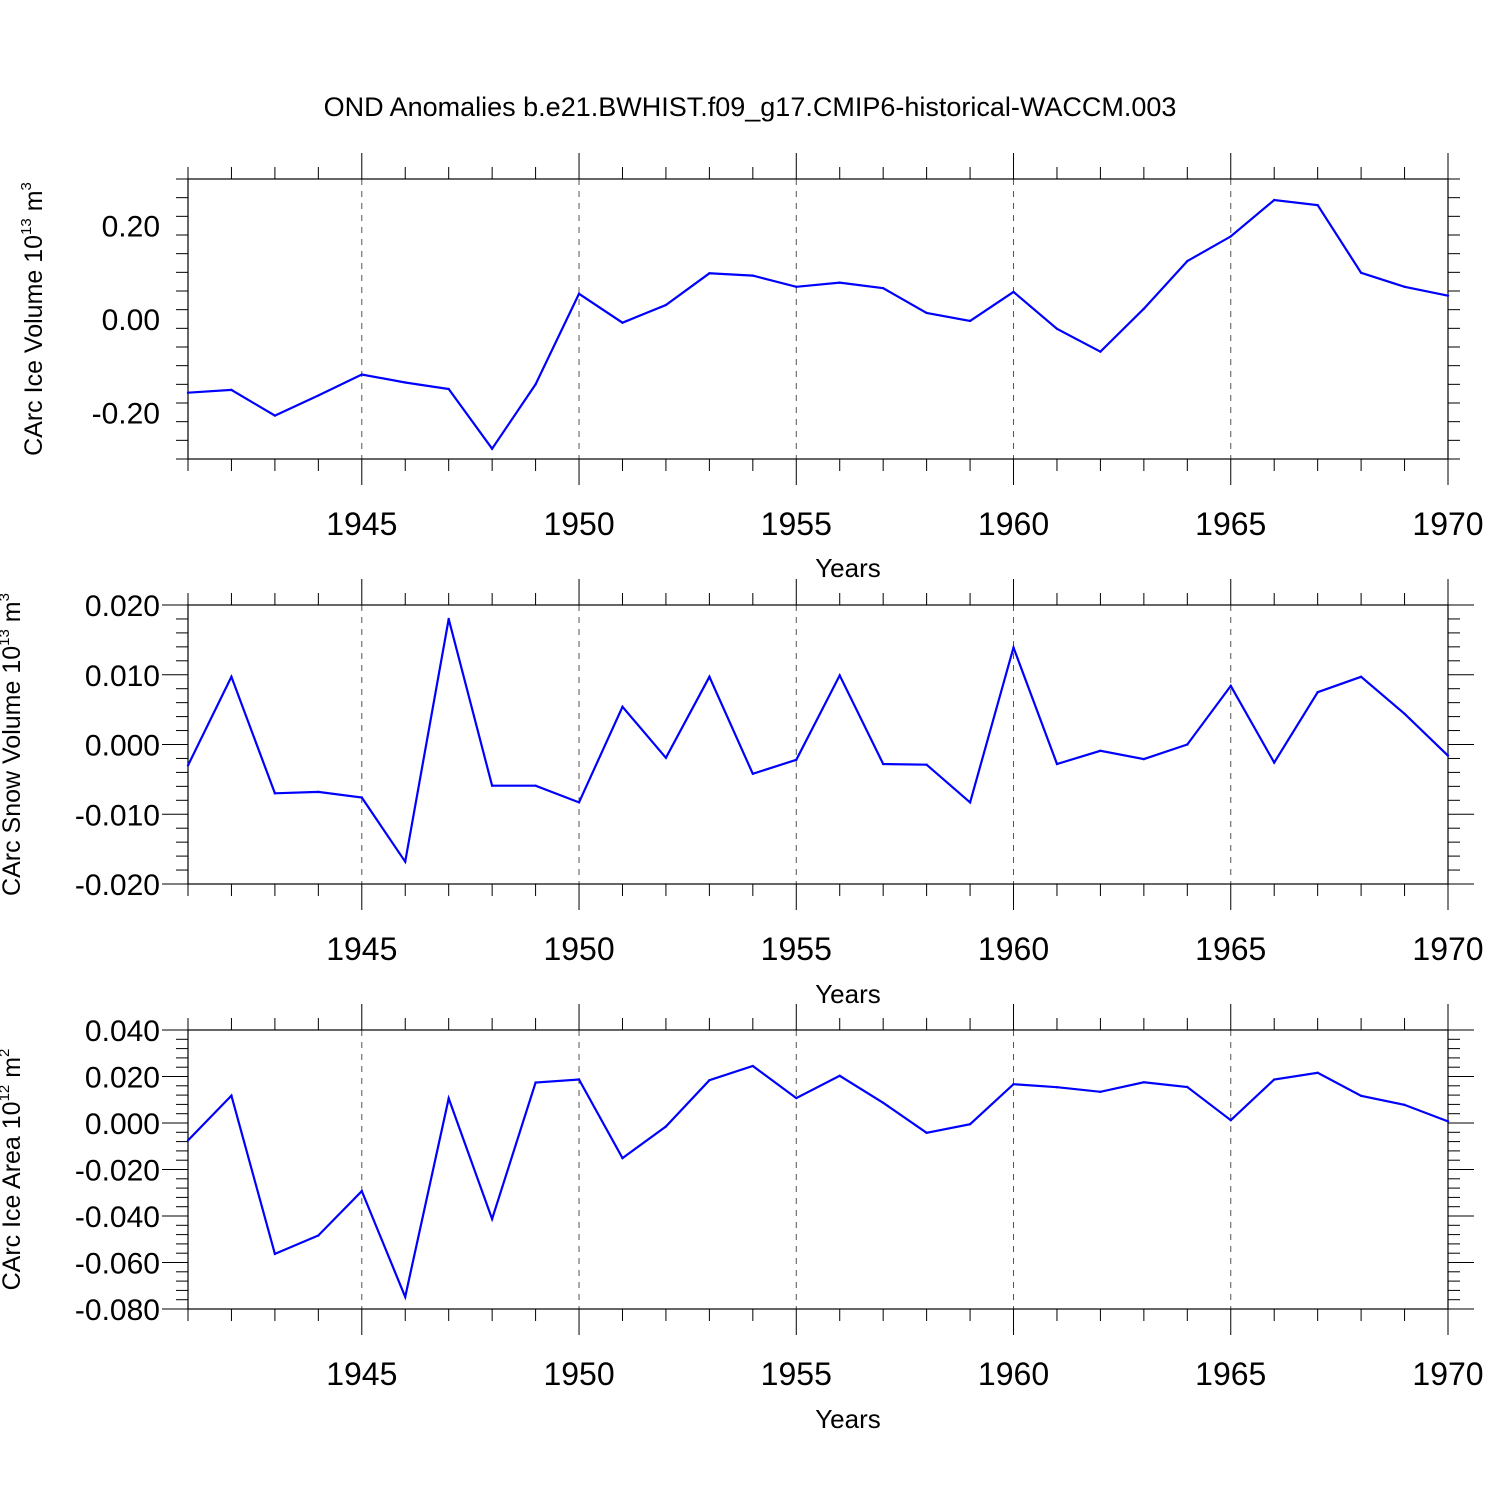 Image resolution: width=1500 pixels, height=1500 pixels. What do you see at coordinates (131, 227) in the screenshot?
I see `y-tick-label: 0.20` at bounding box center [131, 227].